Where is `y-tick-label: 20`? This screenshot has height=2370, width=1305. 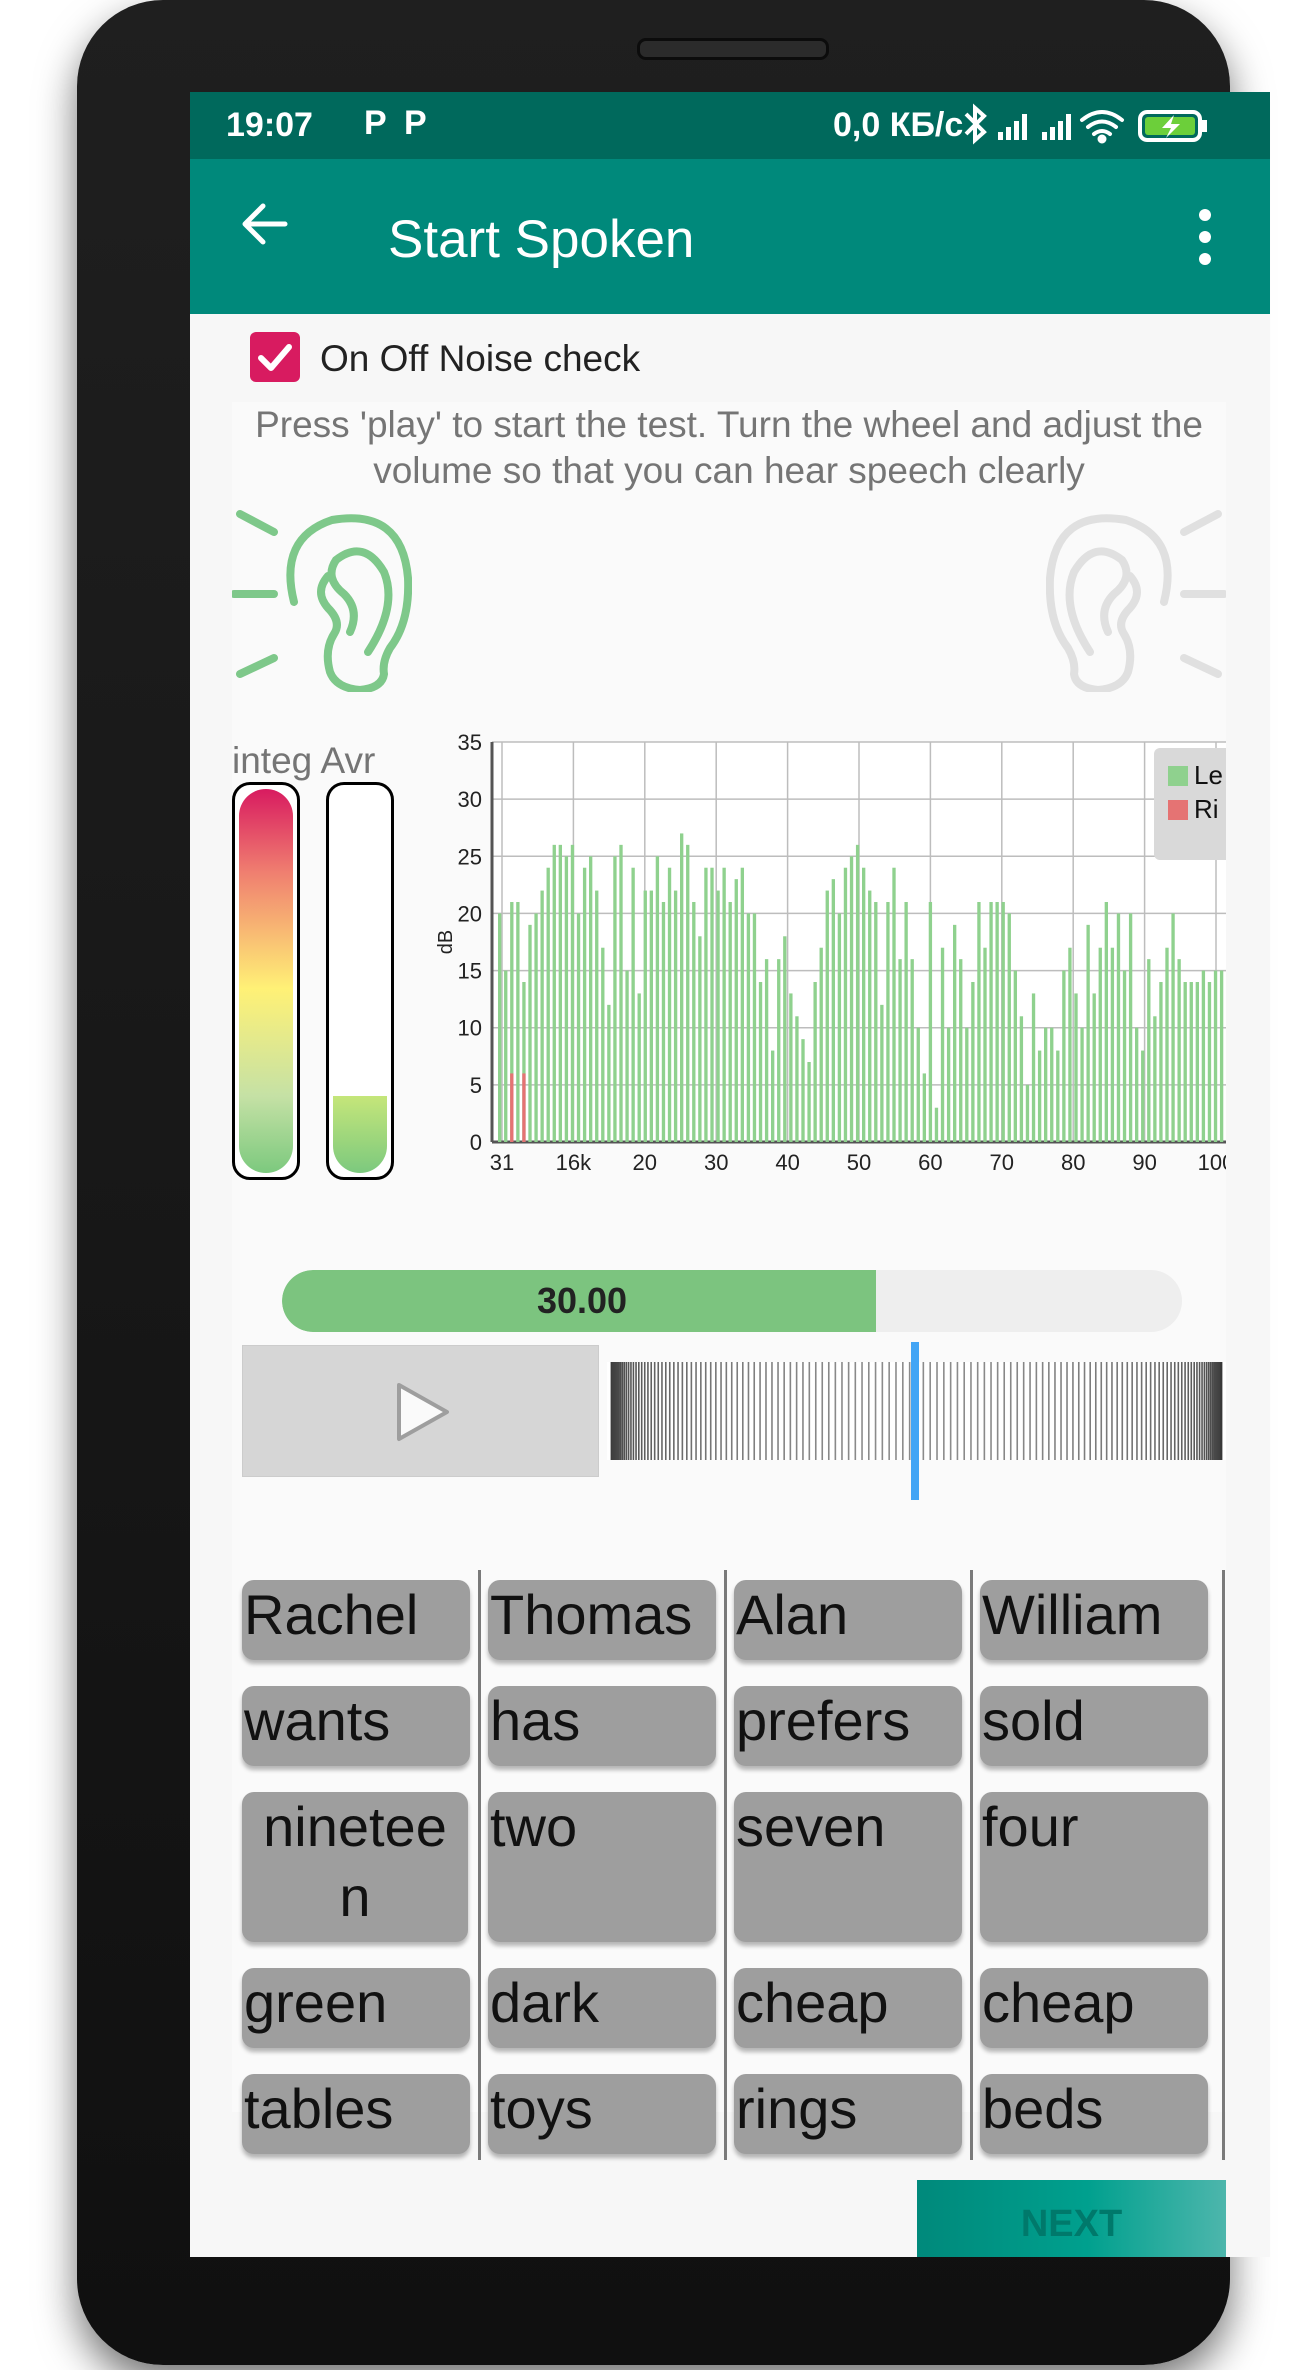
y-tick-label: 20 is located at coordinates (470, 913).